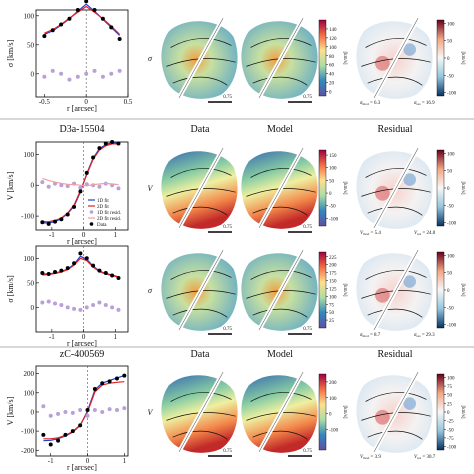 The height and width of the screenshot is (474, 474). What do you see at coordinates (82, 108) in the screenshot?
I see `x-axis-label: r [arcsec]` at bounding box center [82, 108].